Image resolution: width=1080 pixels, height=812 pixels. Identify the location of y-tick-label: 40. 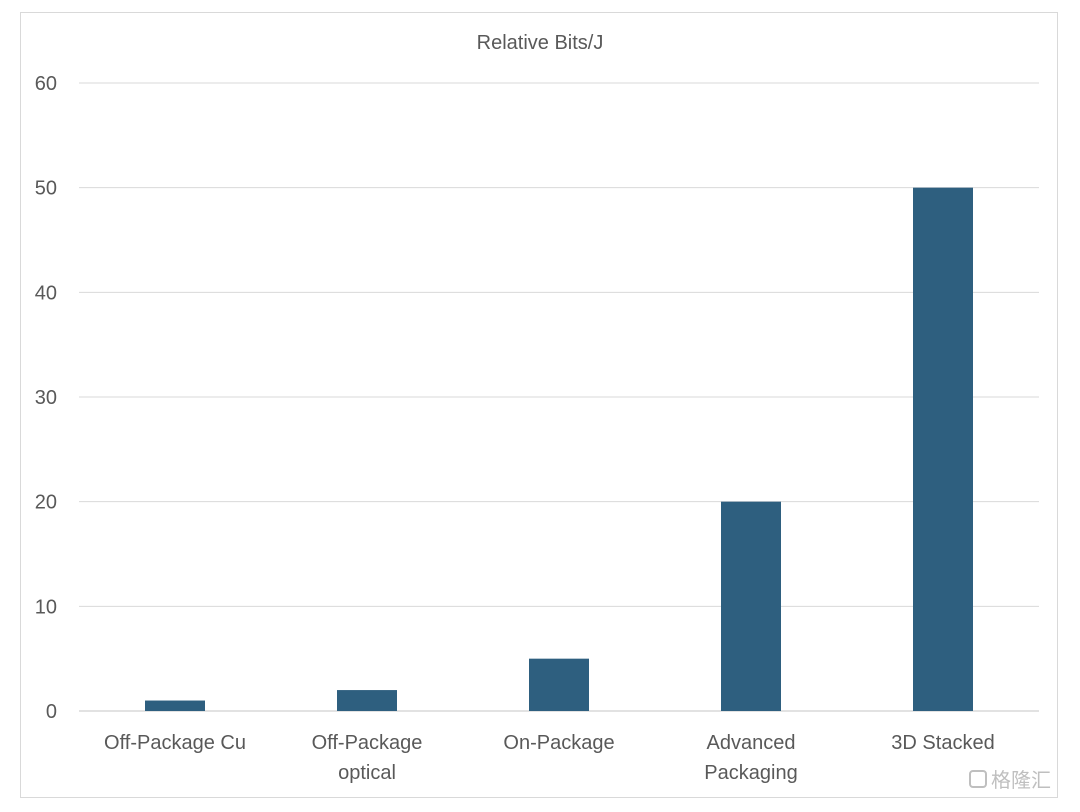
(46, 293).